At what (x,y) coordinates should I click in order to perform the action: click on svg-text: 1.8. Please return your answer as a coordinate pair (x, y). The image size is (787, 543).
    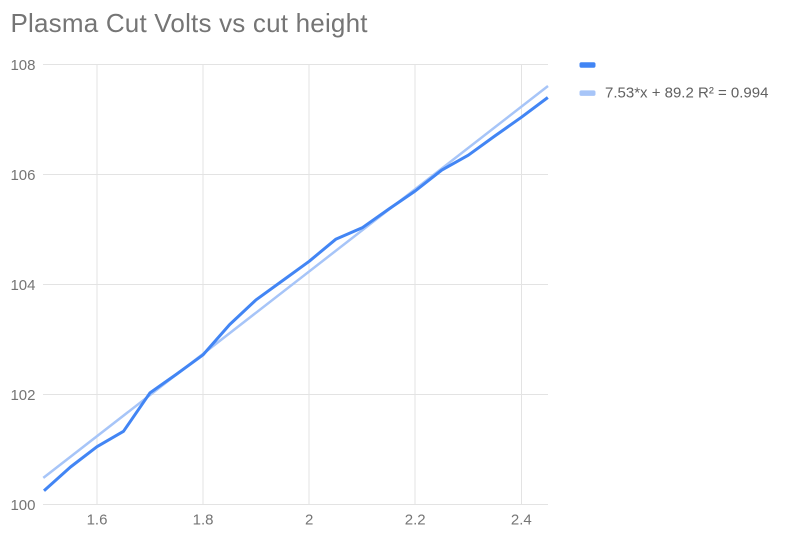
    Looking at the image, I should click on (203, 520).